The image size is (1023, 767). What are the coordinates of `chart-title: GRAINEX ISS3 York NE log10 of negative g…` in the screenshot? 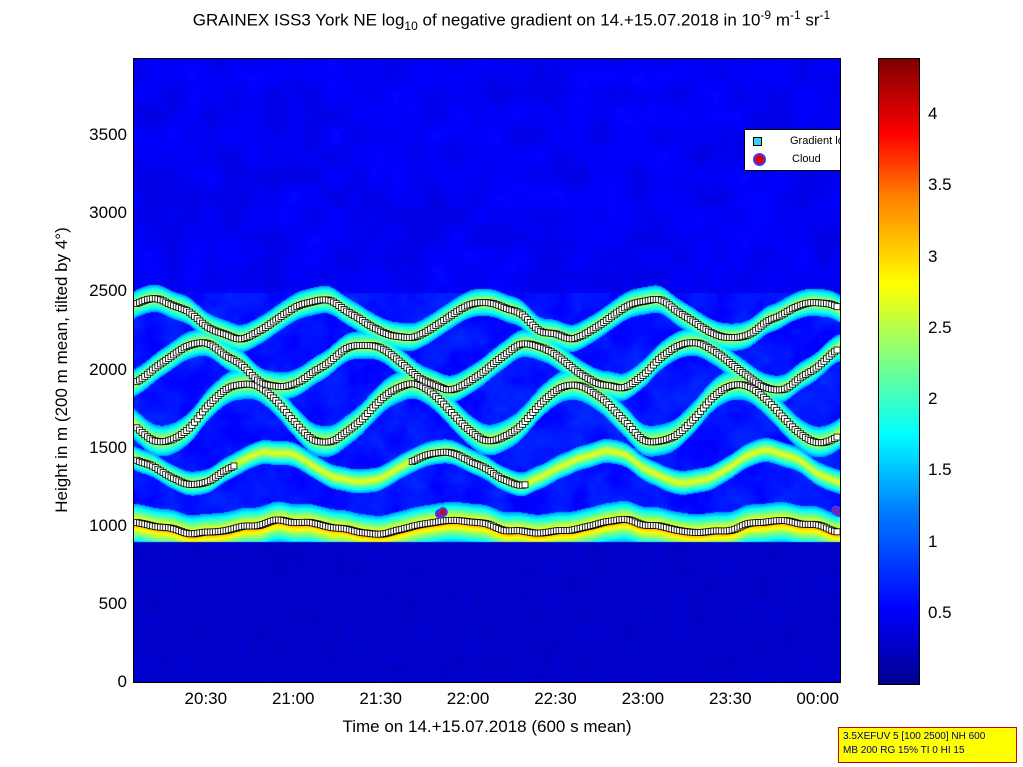 It's located at (511, 21).